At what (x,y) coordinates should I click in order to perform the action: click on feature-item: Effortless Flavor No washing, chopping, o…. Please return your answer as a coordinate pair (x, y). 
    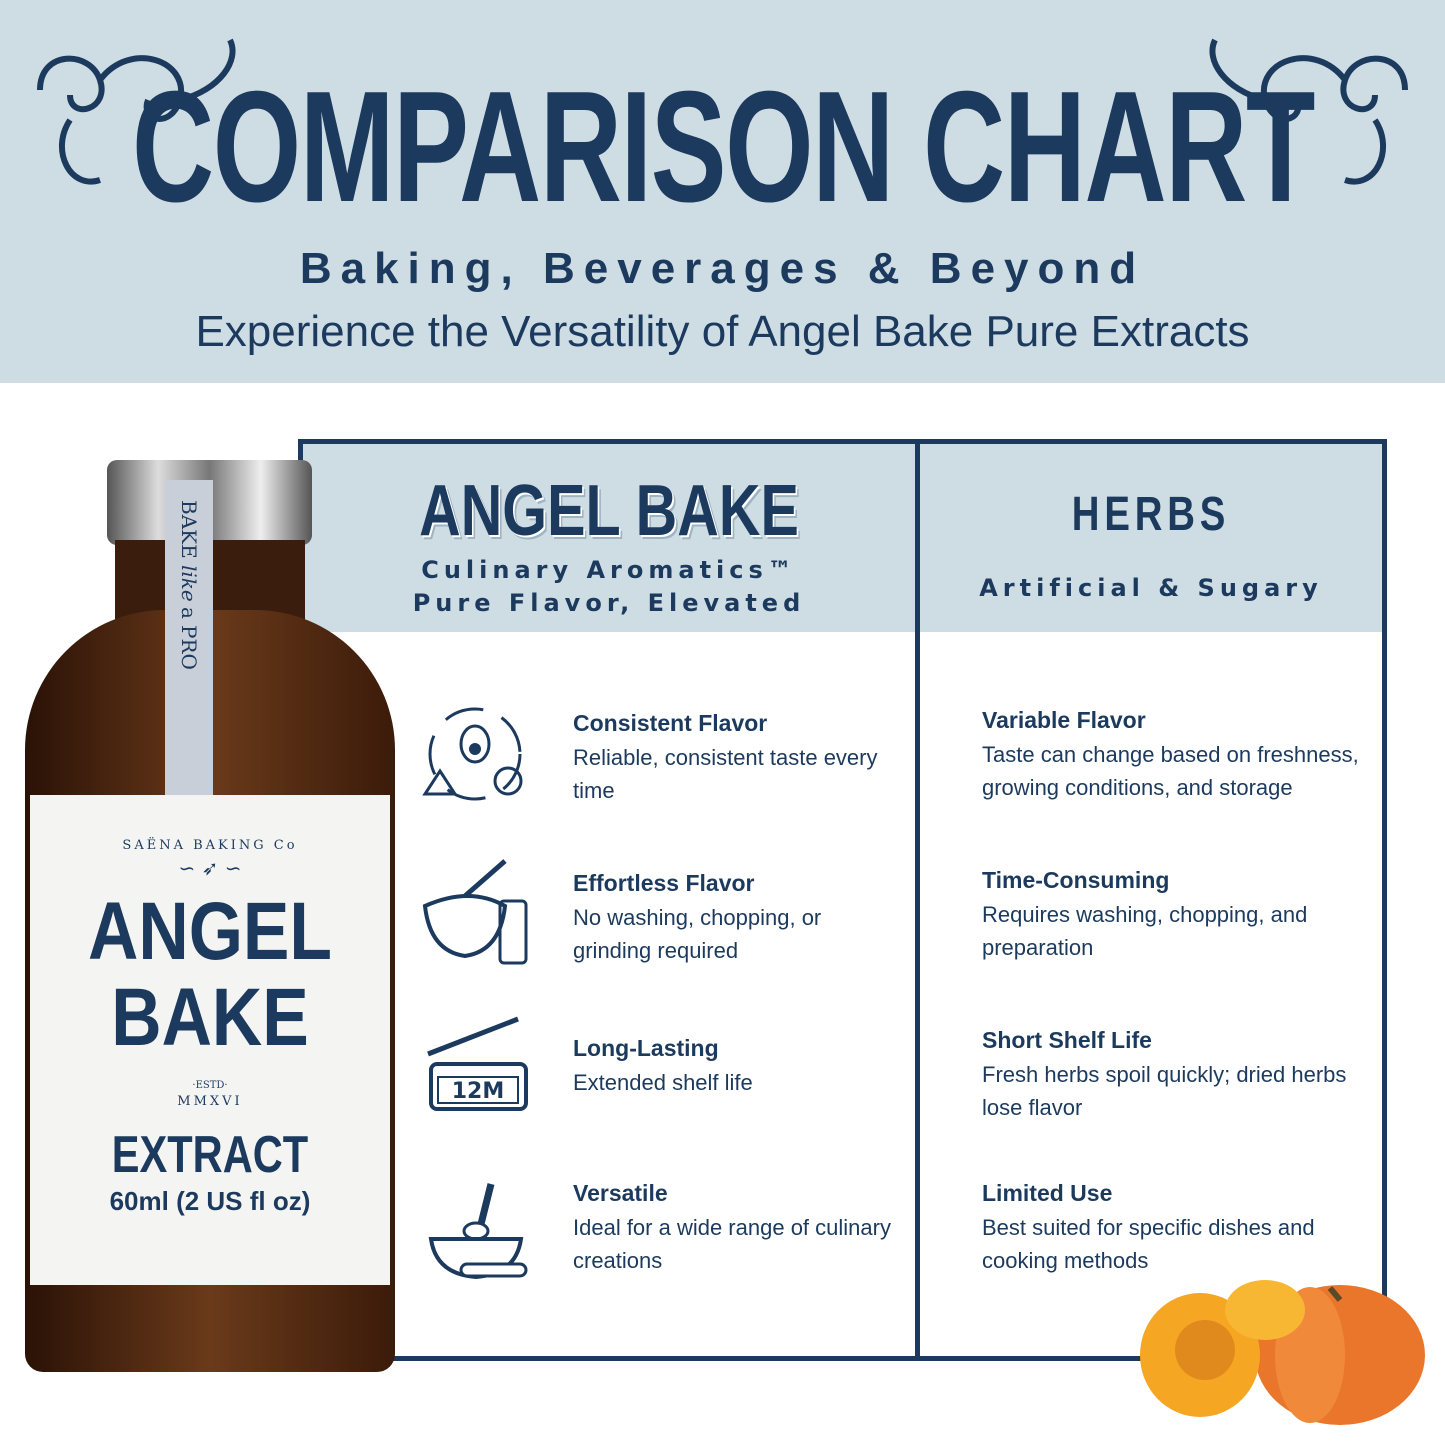
    Looking at the image, I should click on (738, 918).